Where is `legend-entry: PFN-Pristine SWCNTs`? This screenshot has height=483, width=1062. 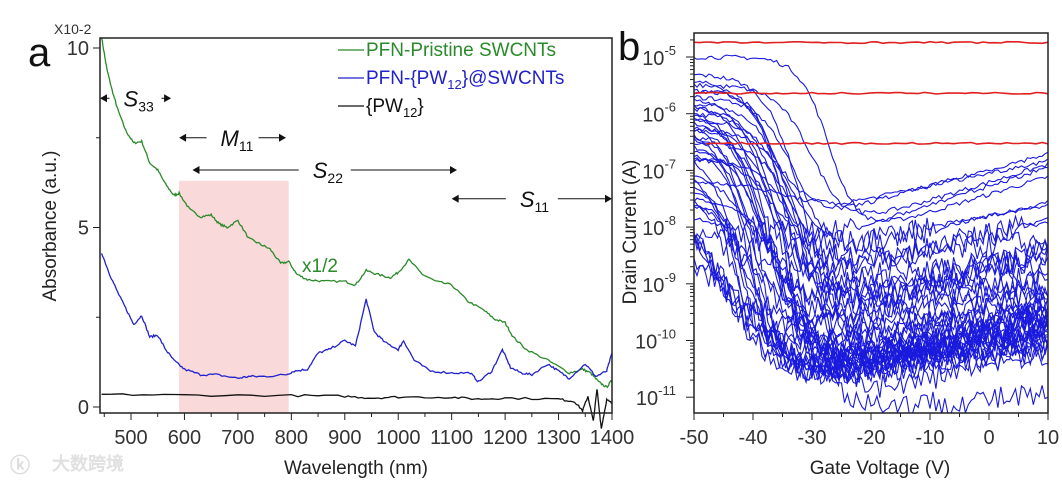
legend-entry: PFN-Pristine SWCNTs is located at coordinates (461, 50).